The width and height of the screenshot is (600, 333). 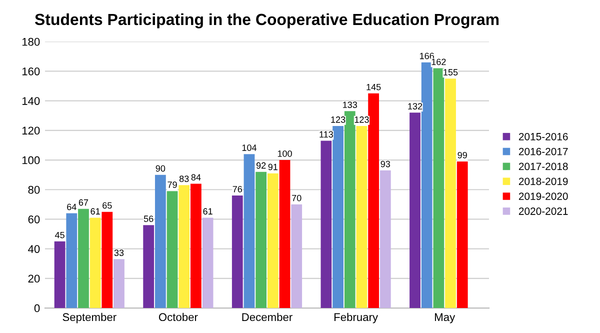 I want to click on data-label: 67, so click(x=83, y=202).